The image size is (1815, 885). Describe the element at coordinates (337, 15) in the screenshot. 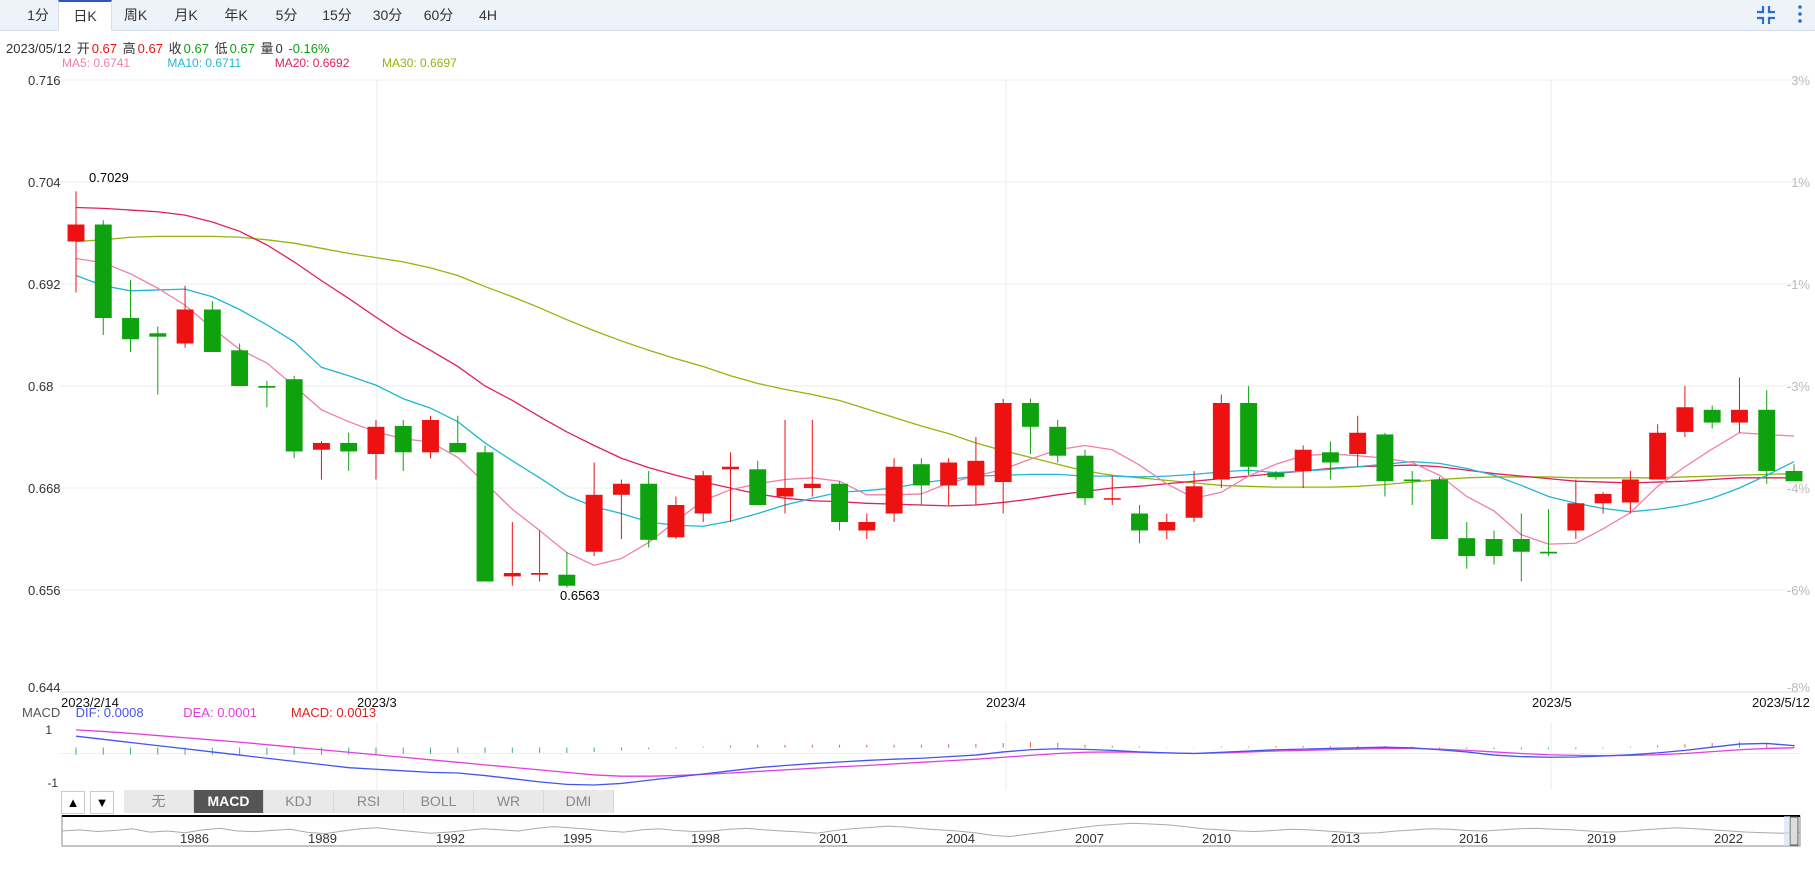

I see `tab-6: 15分` at that location.